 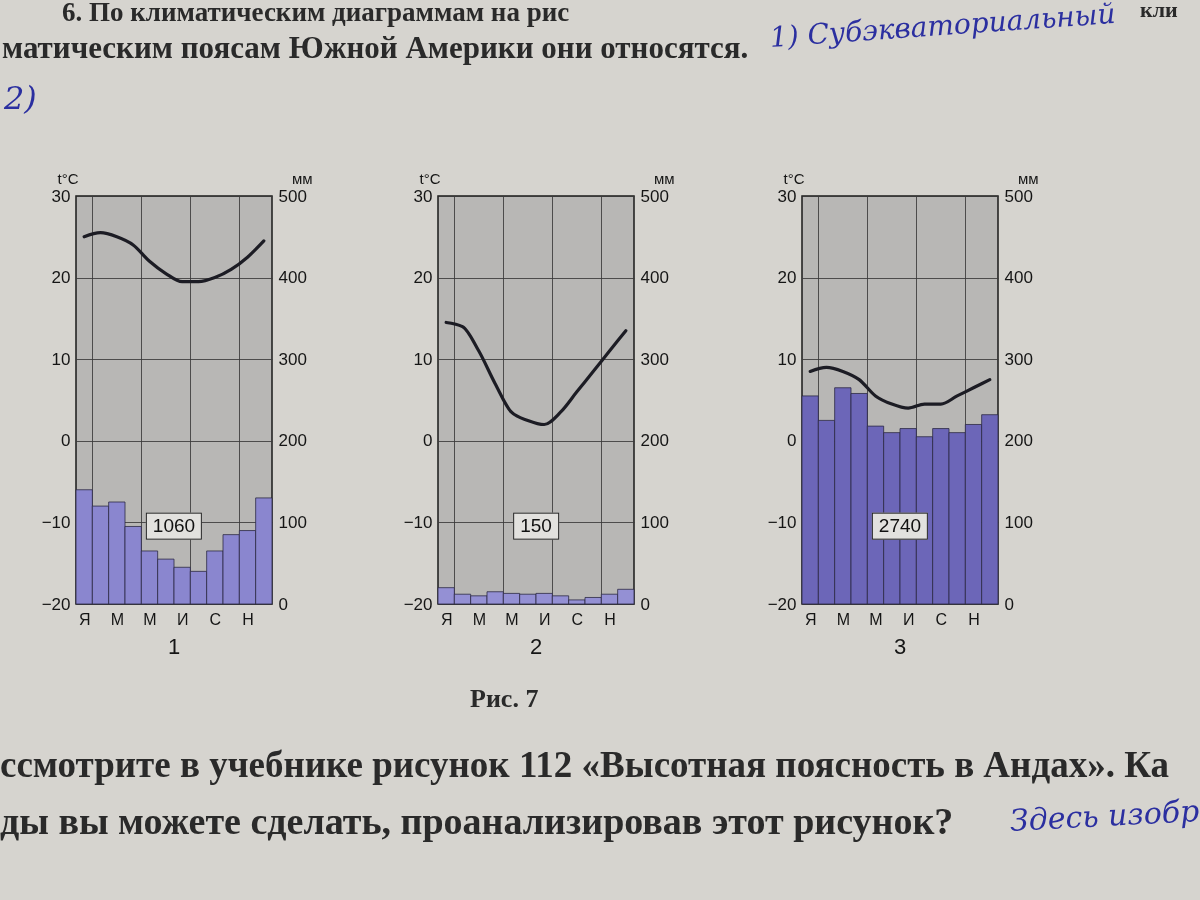 What do you see at coordinates (20, 98) in the screenshot?
I see `text: 2)` at bounding box center [20, 98].